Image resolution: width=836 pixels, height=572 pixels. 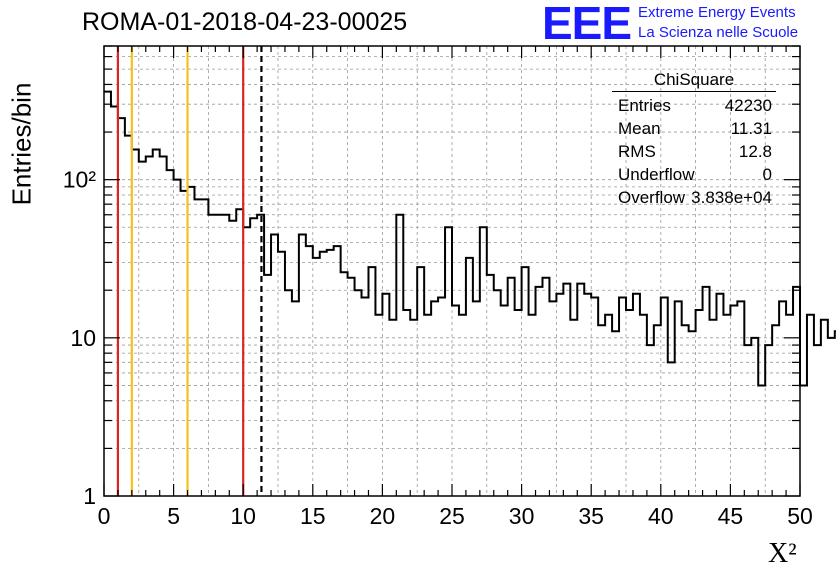 I want to click on chart-title: ROMA-01-2018-04-23-00025, so click(x=245, y=22).